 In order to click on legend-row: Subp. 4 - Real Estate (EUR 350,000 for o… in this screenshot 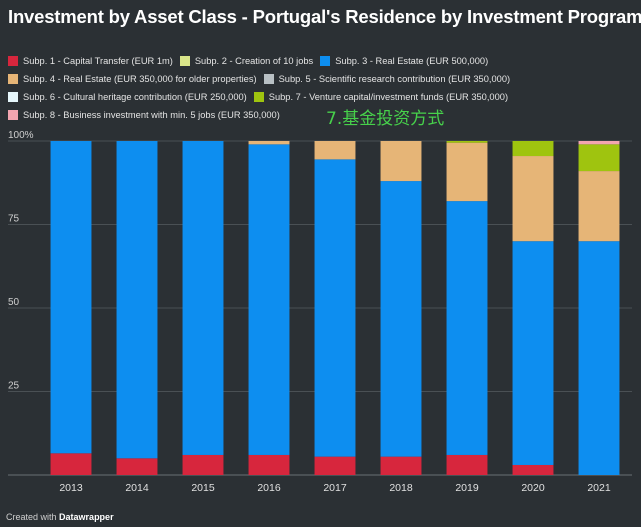, I will do `click(323, 79)`.